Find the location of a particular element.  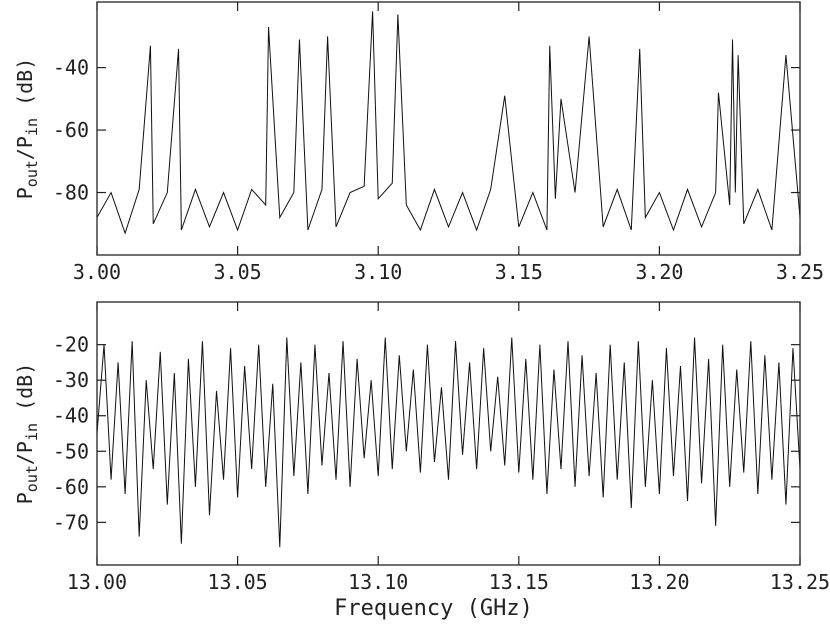

y-tick-label: -80 is located at coordinates (71, 193).